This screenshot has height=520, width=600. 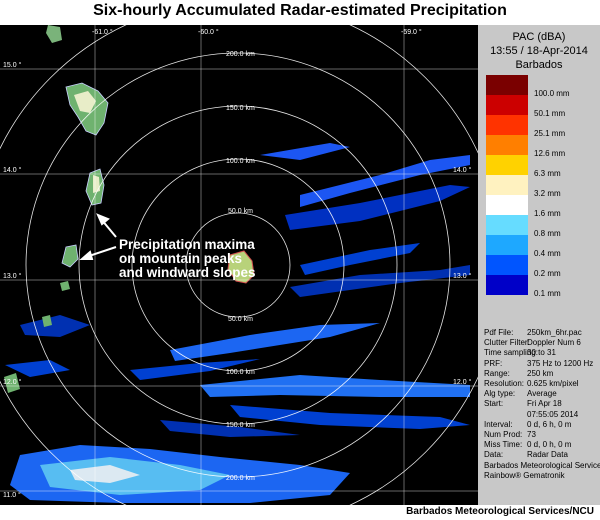 What do you see at coordinates (549, 424) in the screenshot?
I see `info-value: 0 d, 6 h, 0 m` at bounding box center [549, 424].